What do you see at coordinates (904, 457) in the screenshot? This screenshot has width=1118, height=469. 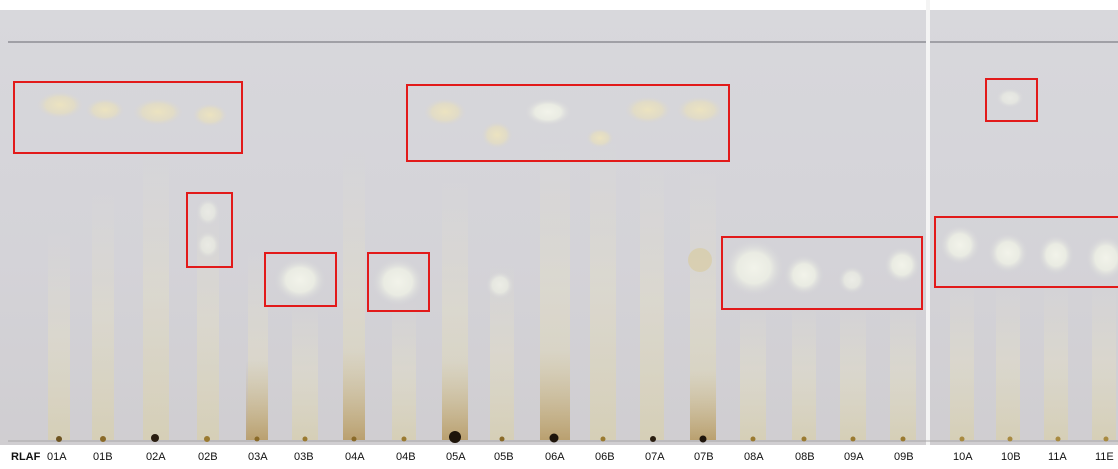 I see `lane-label: 09B` at bounding box center [904, 457].